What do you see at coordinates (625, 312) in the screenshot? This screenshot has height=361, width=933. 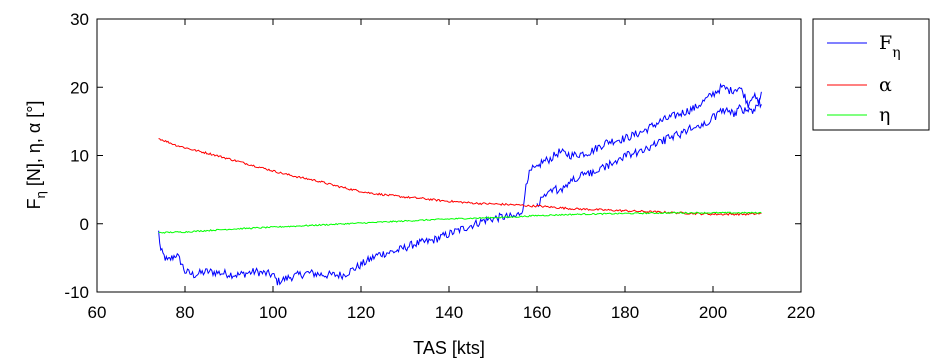 I see `x-tick-label: 180` at bounding box center [625, 312].